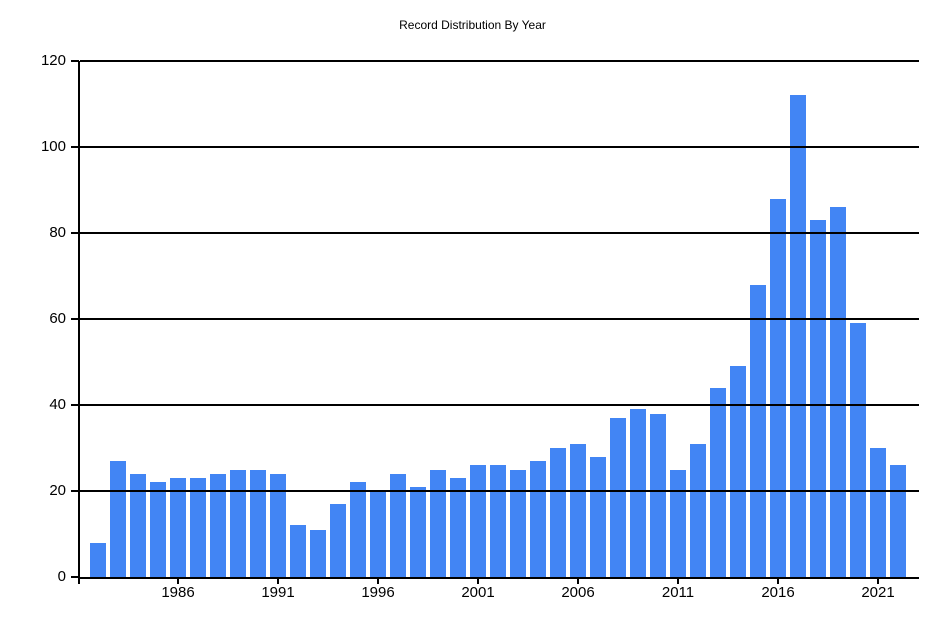 The width and height of the screenshot is (945, 630). What do you see at coordinates (57, 490) in the screenshot?
I see `y-tick-label-20: 20` at bounding box center [57, 490].